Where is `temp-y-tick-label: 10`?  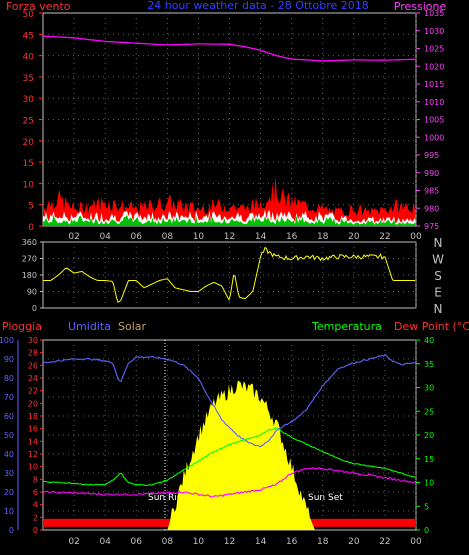
temp-y-tick-label: 10 is located at coordinates (429, 483).